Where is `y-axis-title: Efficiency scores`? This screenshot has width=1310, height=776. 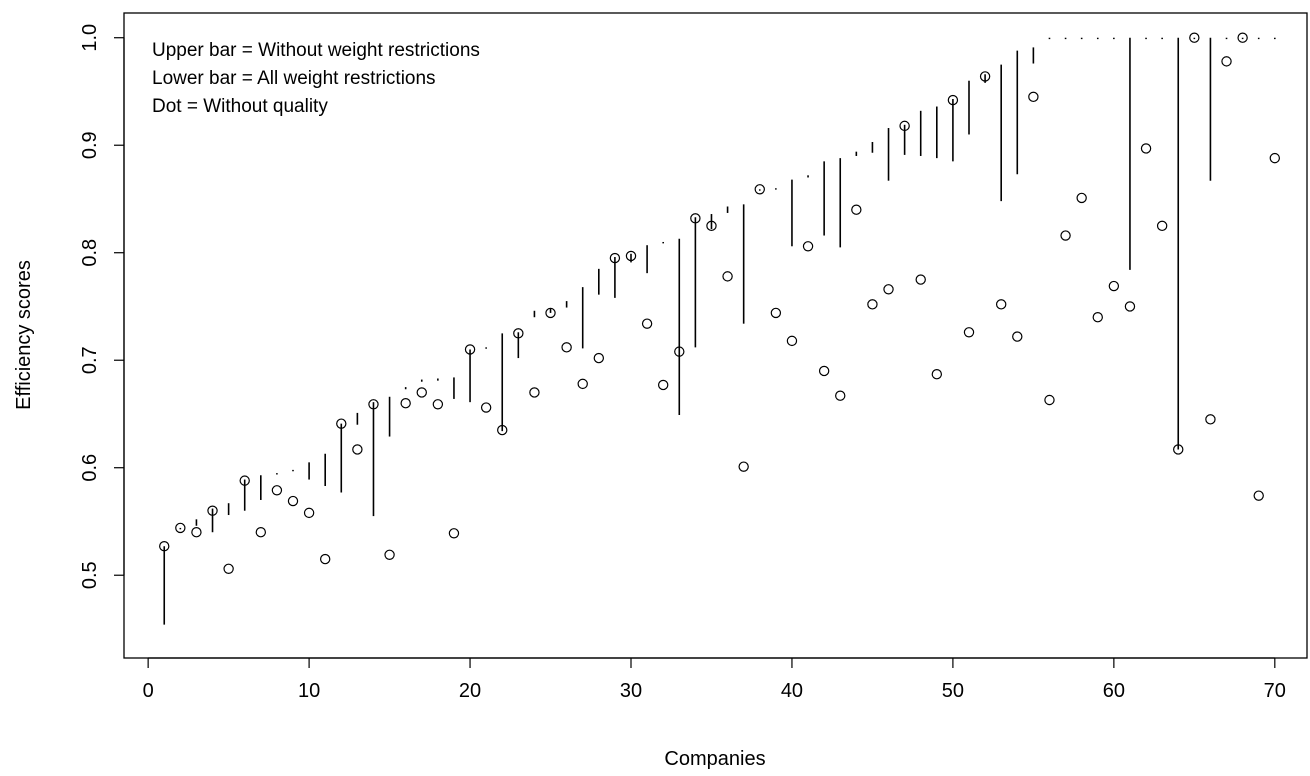
y-axis-title: Efficiency scores is located at coordinates (24, 335).